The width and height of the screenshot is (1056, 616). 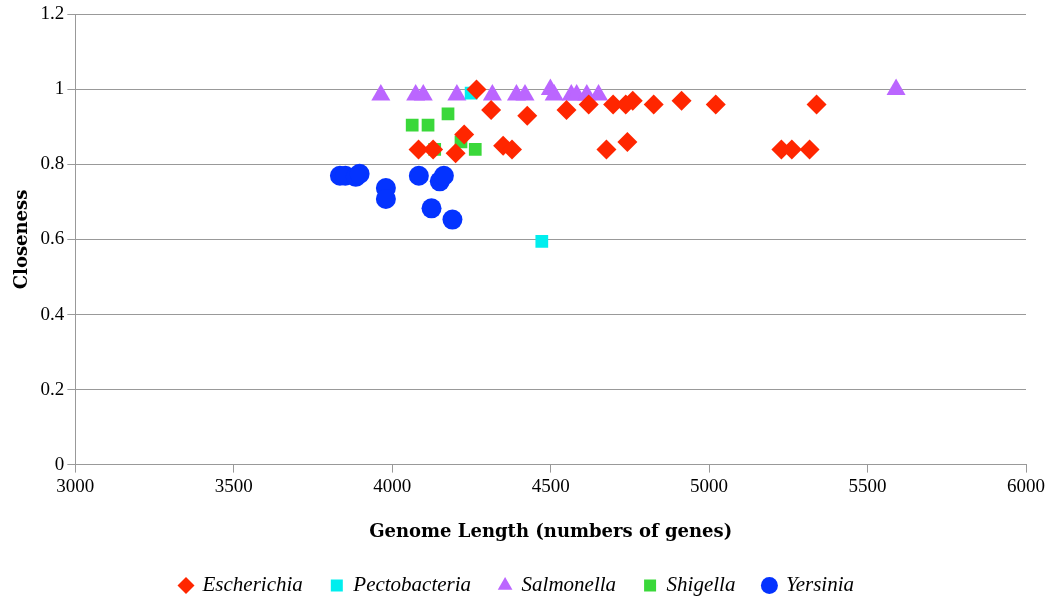 What do you see at coordinates (52, 388) in the screenshot?
I see `y-tick-label: 0.2` at bounding box center [52, 388].